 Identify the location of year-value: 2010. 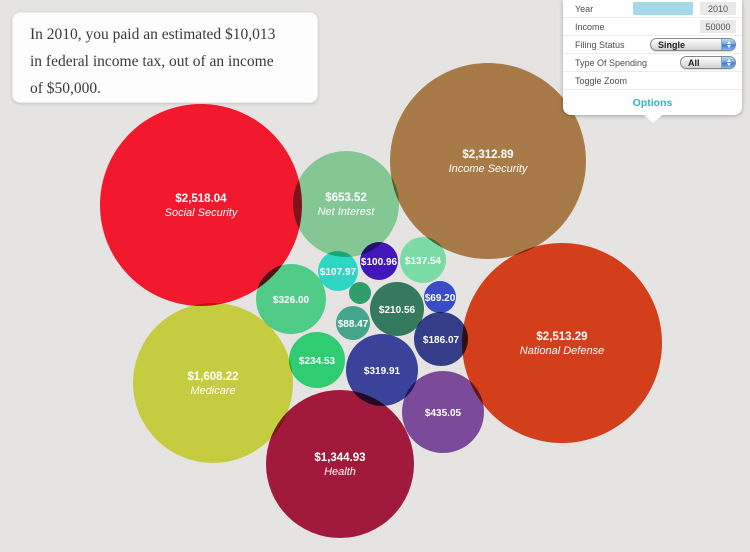
(718, 8).